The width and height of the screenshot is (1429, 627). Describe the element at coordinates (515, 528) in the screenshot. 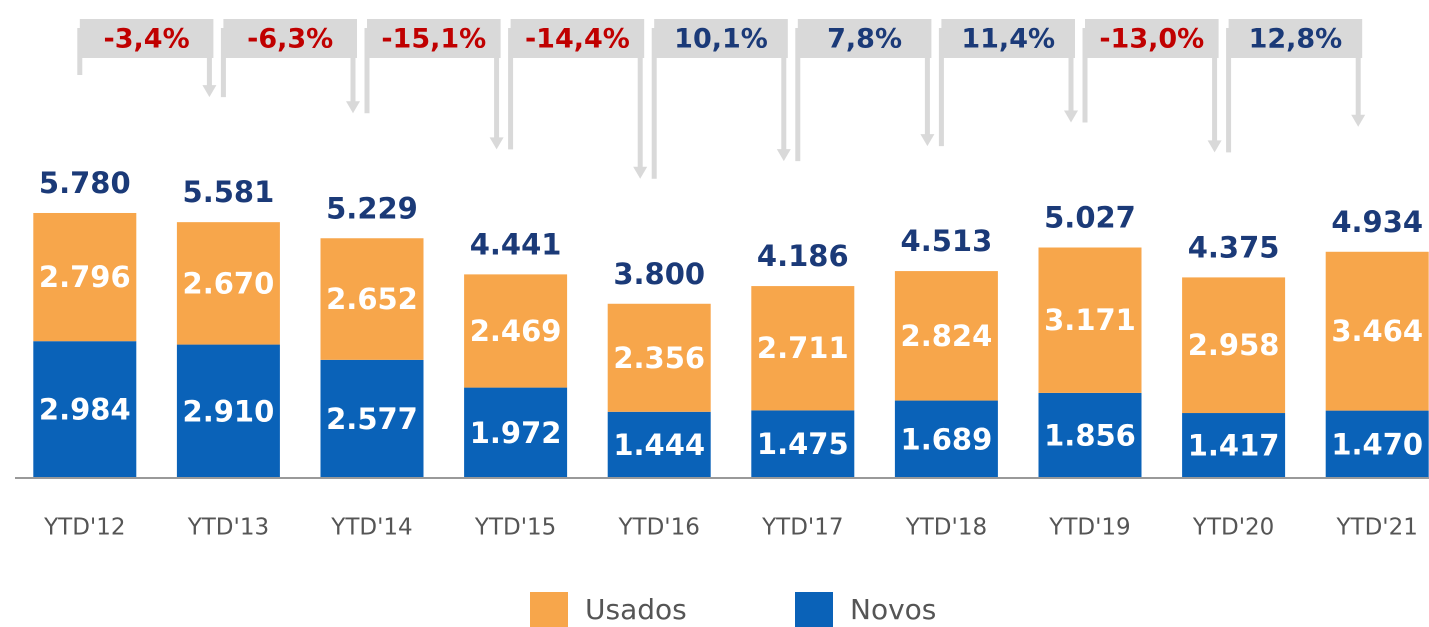

I see `x-tick-label: YTD'15` at that location.